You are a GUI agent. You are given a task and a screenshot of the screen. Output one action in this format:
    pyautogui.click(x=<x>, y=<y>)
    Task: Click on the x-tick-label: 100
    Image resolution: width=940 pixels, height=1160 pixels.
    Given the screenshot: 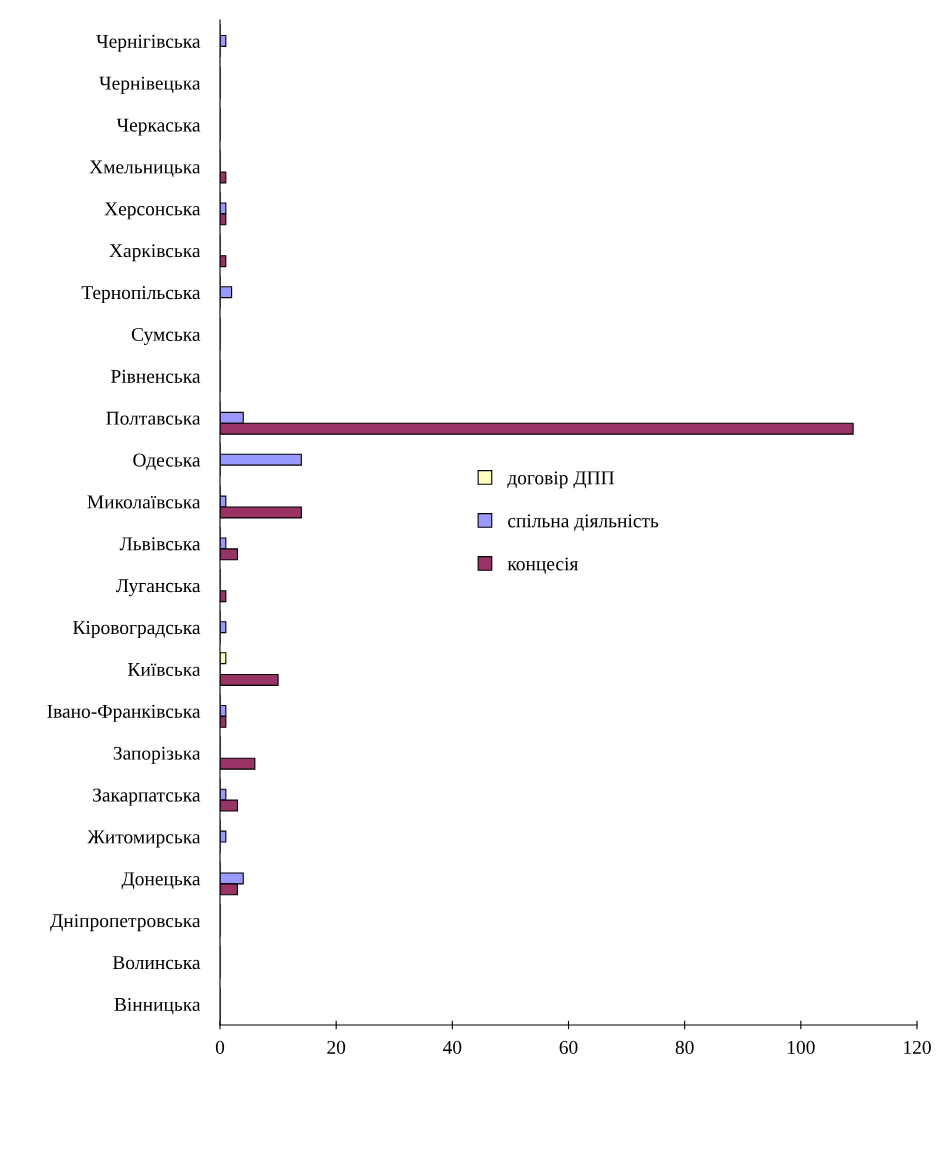 What is the action you would take?
    pyautogui.click(x=801, y=1047)
    